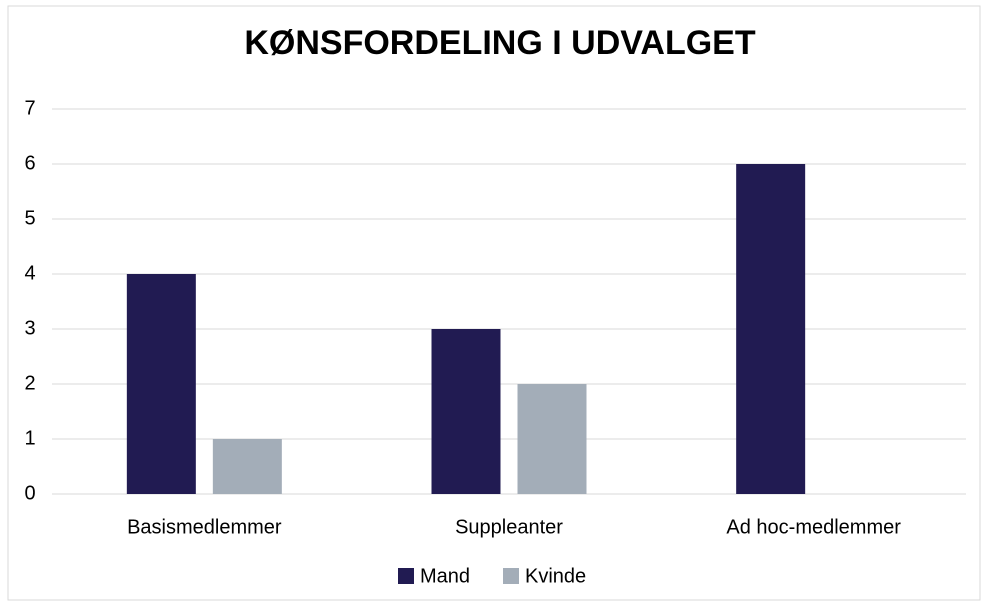 The image size is (981, 601). I want to click on legend-label: Mand, so click(445, 576).